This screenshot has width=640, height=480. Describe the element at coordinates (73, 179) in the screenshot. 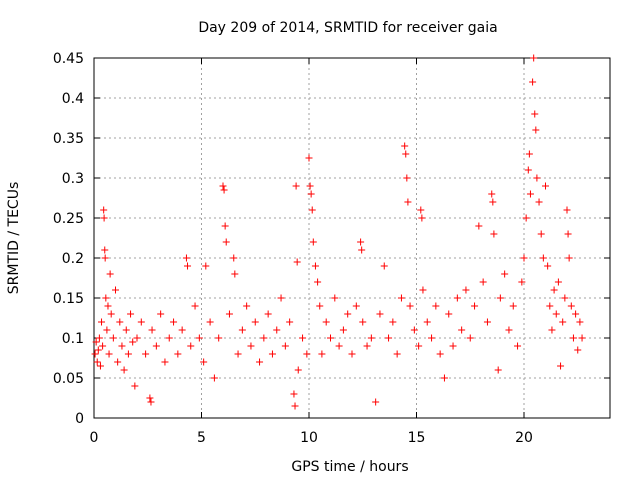

I see `y-tick-label: 0.3` at that location.